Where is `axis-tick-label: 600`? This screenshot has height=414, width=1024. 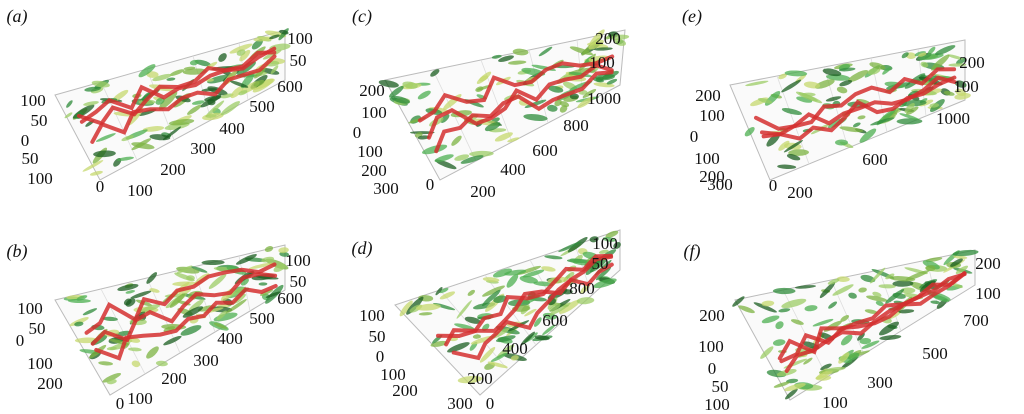 axis-tick-label: 600 is located at coordinates (545, 150).